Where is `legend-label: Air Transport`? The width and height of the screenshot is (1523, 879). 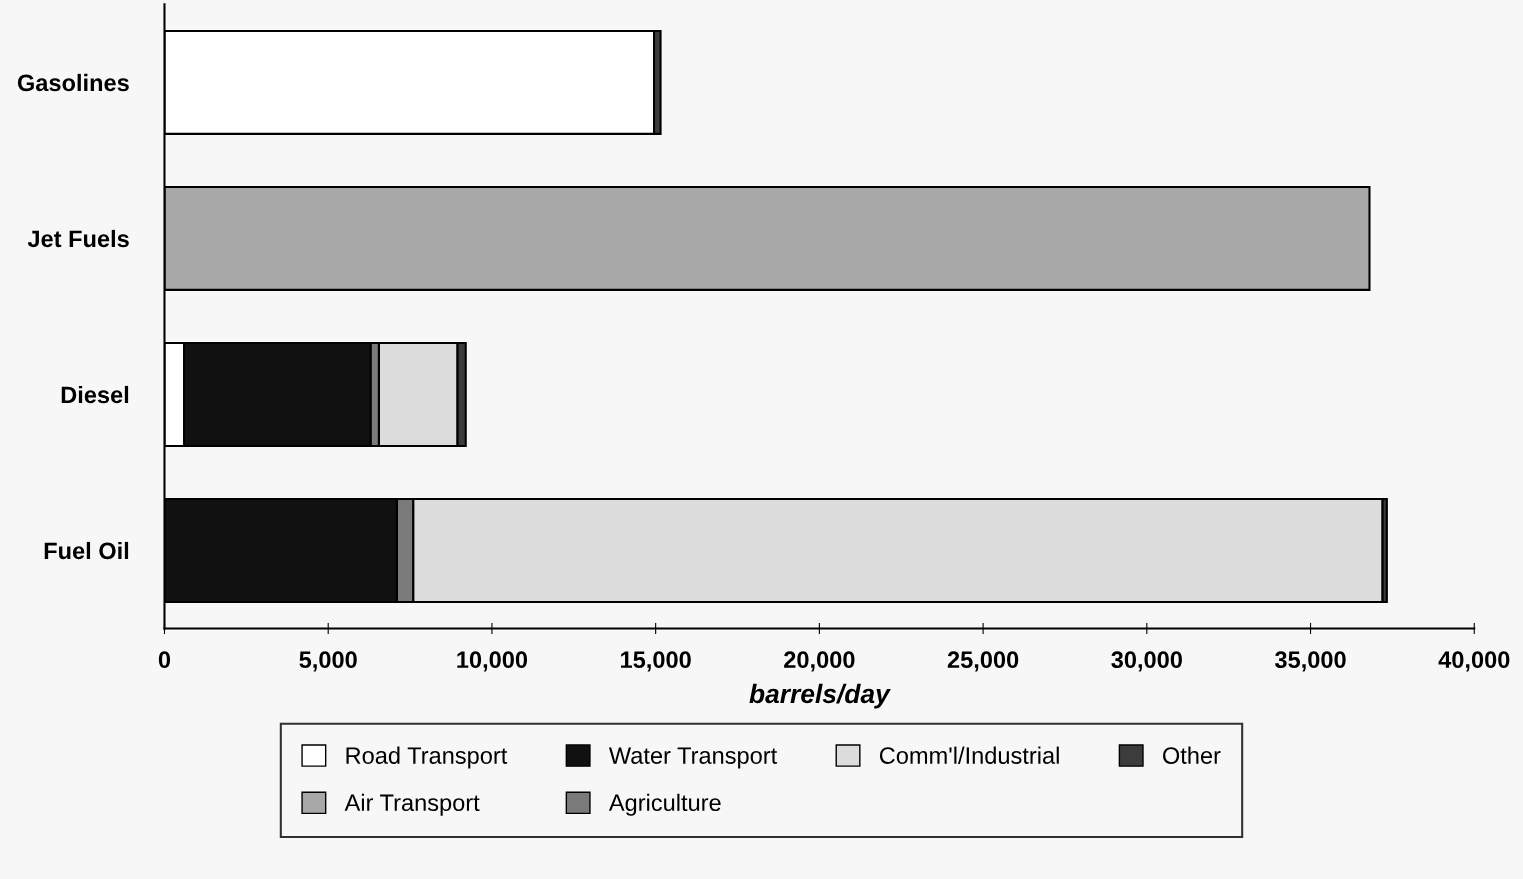
legend-label: Air Transport is located at coordinates (412, 804).